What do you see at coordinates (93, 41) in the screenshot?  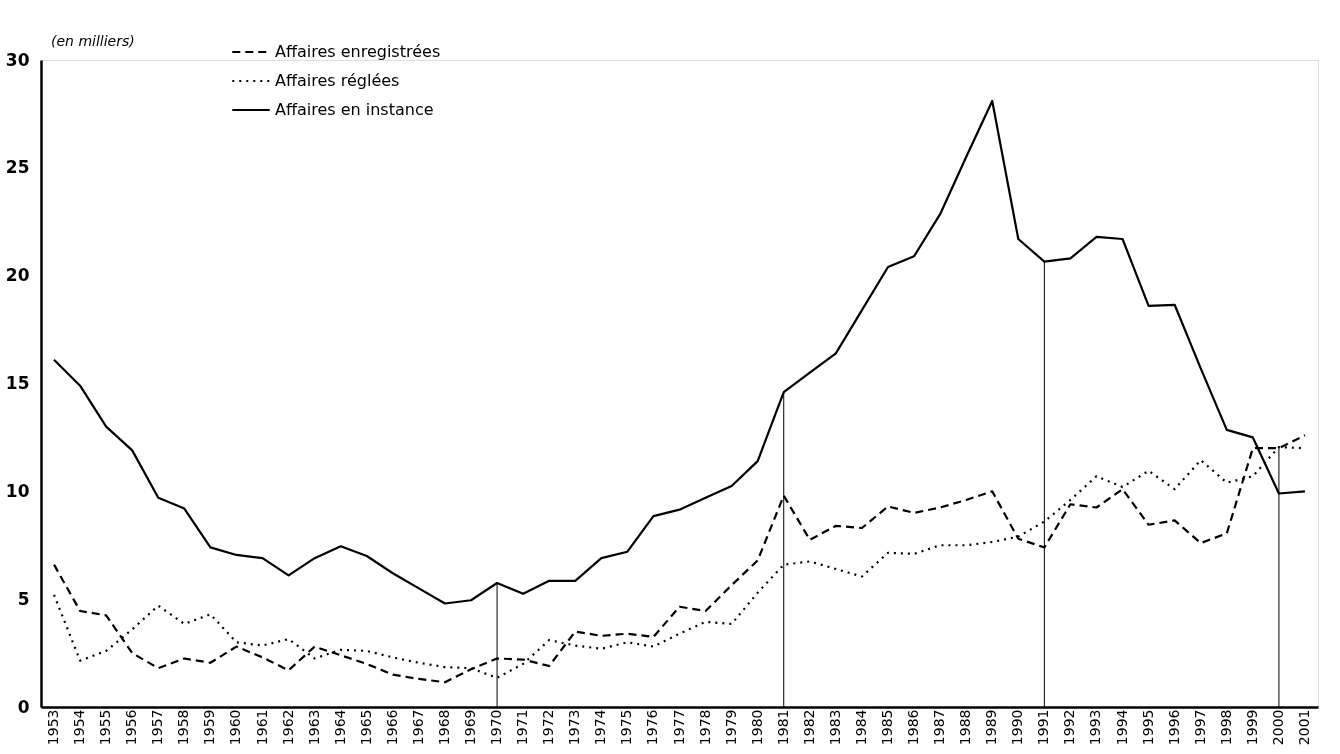 I see `text: (en milliers)` at bounding box center [93, 41].